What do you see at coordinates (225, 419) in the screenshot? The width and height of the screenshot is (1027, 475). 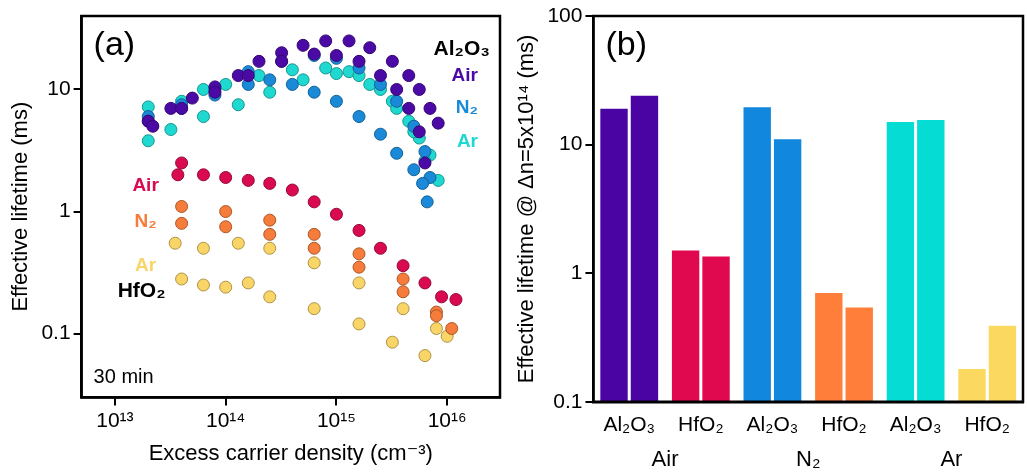 I see `x-tick-label: 10¹⁴` at bounding box center [225, 419].